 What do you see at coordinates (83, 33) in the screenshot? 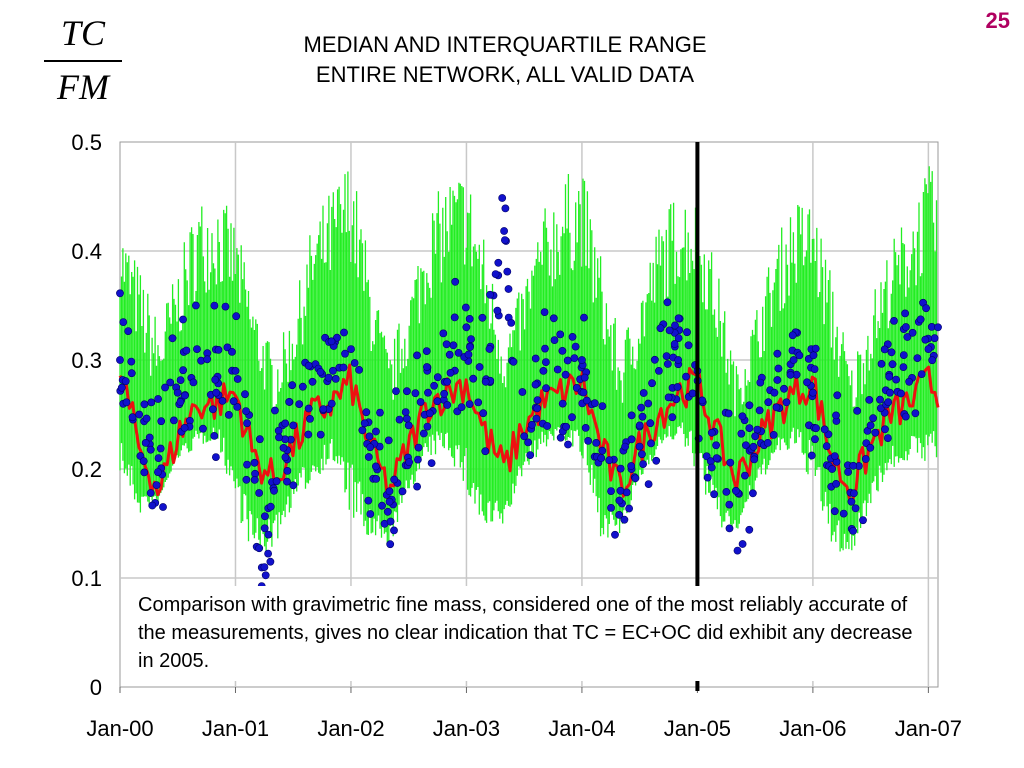
I see `fraction-numerator: TC` at bounding box center [83, 33].